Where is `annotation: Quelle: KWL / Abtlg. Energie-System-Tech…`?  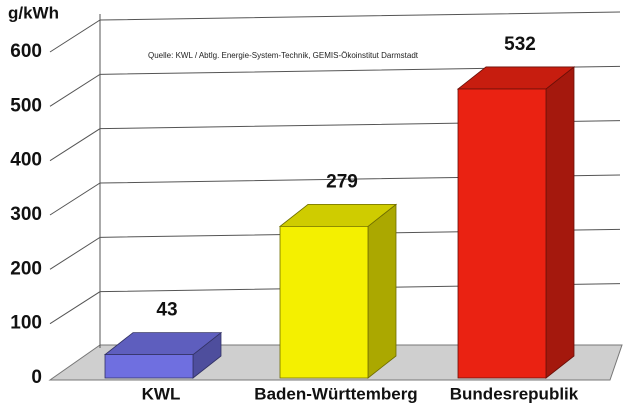 annotation: Quelle: KWL / Abtlg. Energie-System-Tech… is located at coordinates (283, 55).